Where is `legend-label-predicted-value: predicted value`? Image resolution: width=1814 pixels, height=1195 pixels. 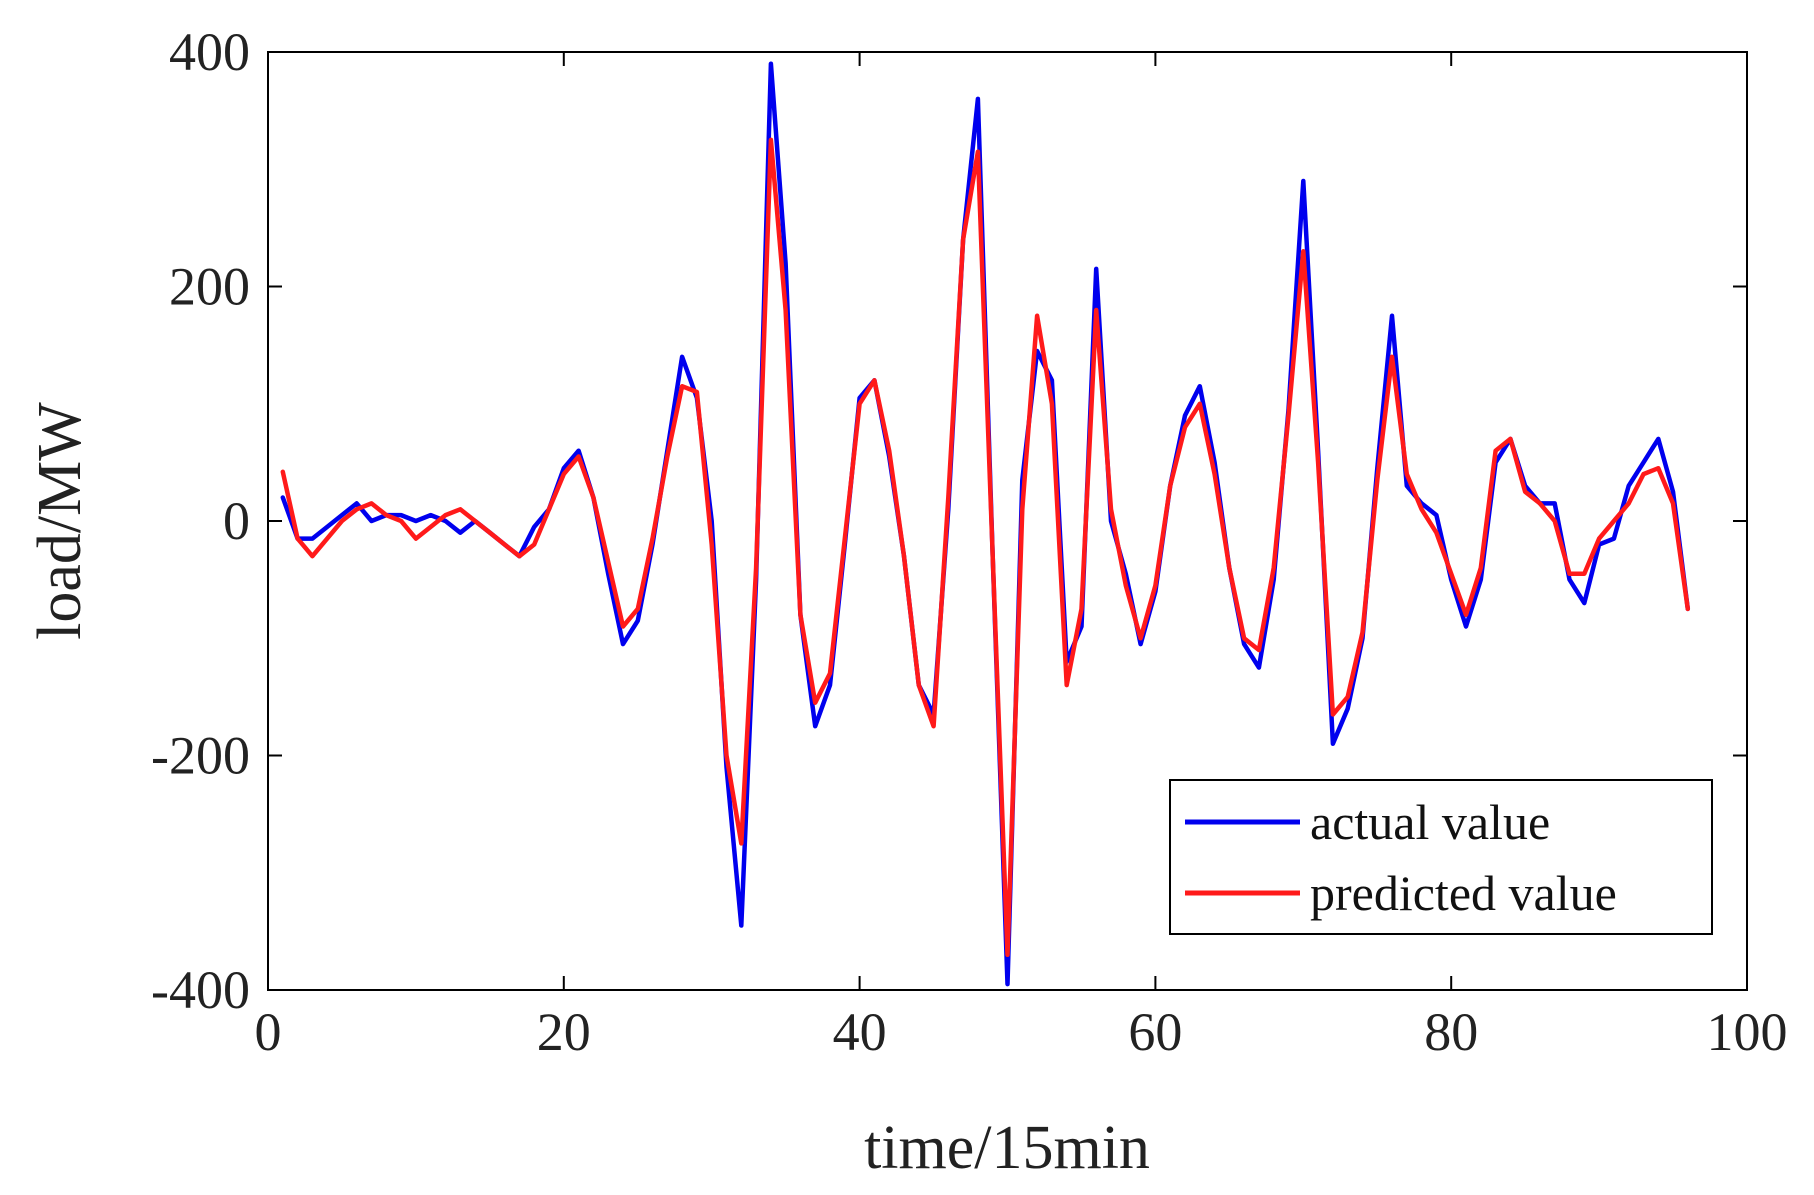
legend-label-predicted-value: predicted value is located at coordinates (1463, 893).